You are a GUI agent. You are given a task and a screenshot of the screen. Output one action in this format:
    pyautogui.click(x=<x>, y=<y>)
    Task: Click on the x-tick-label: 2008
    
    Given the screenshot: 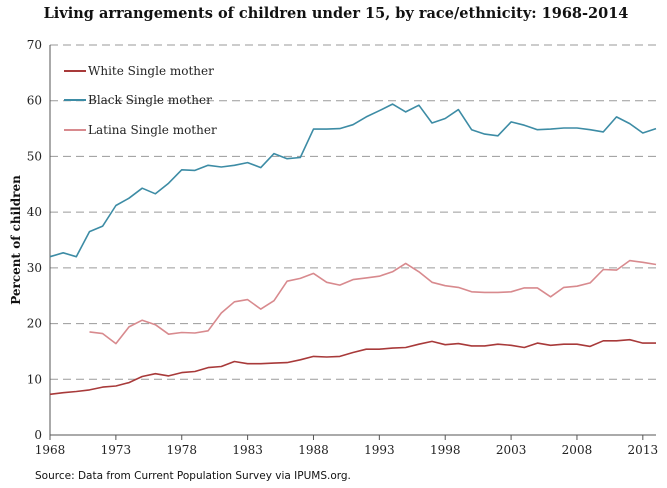 What is the action you would take?
    pyautogui.click(x=577, y=450)
    